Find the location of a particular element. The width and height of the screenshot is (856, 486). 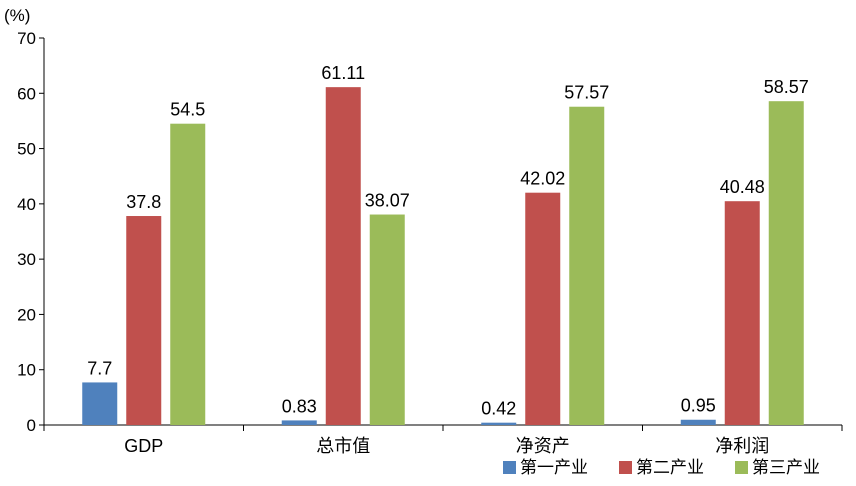

data-label: 0.42 is located at coordinates (498, 409).